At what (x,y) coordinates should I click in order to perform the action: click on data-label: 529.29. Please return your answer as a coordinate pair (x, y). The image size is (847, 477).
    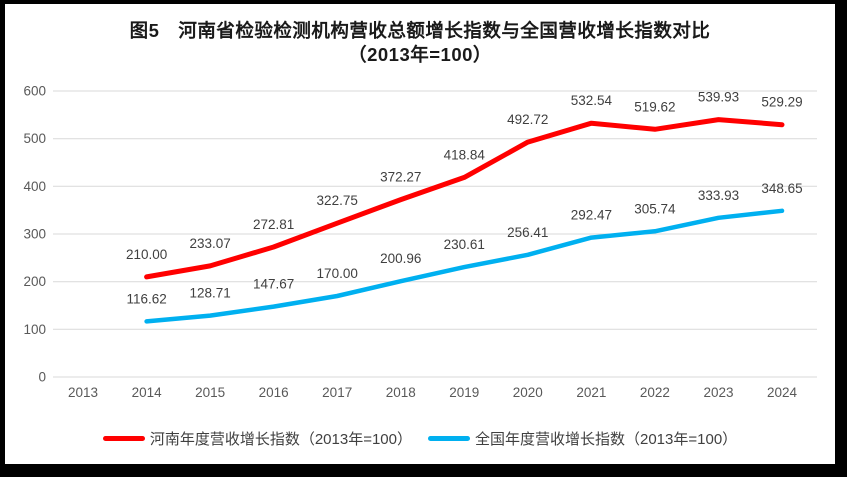
    Looking at the image, I should click on (781, 102).